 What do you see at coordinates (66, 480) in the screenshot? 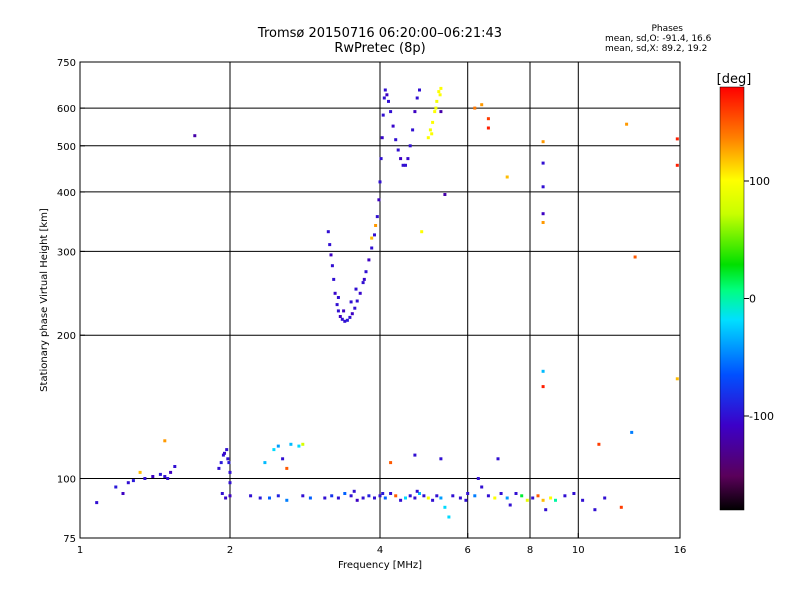
I see `y-tick-label: 100` at bounding box center [66, 480].